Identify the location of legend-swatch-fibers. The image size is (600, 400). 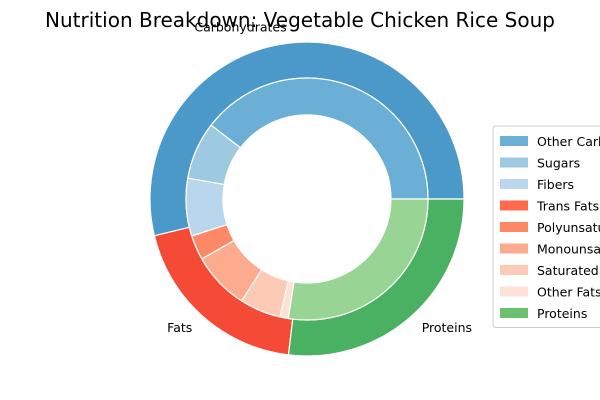
(514, 184).